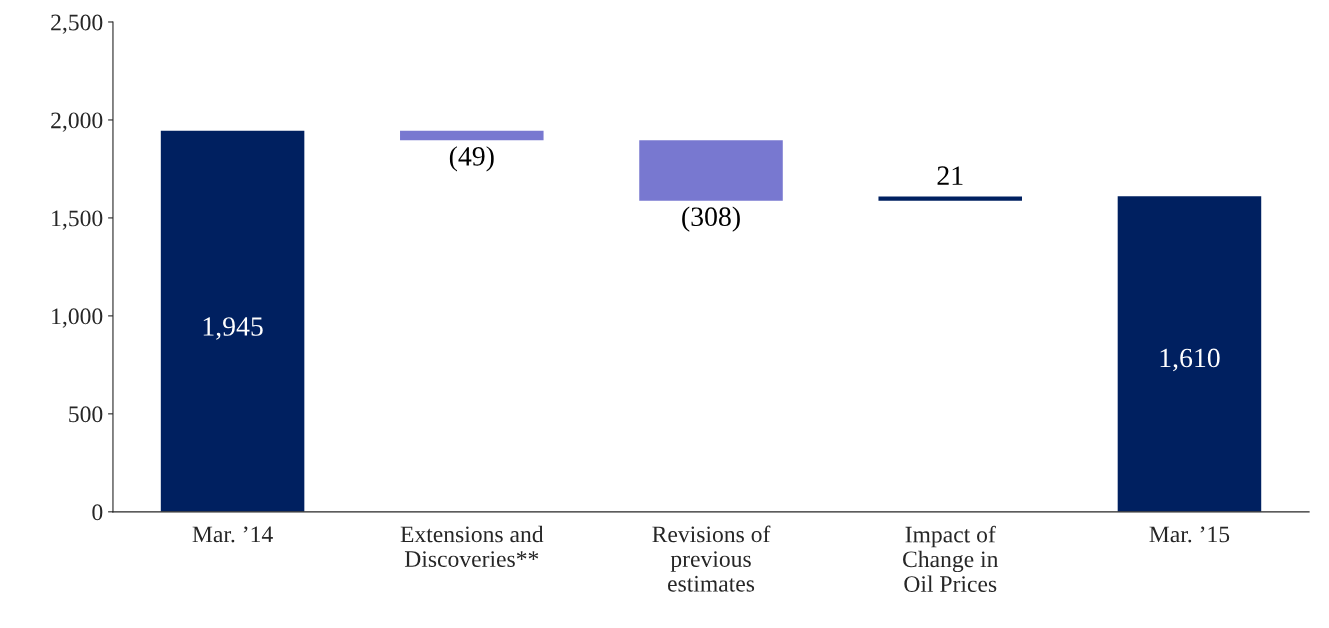  I want to click on data-label: 1,945, so click(233, 328).